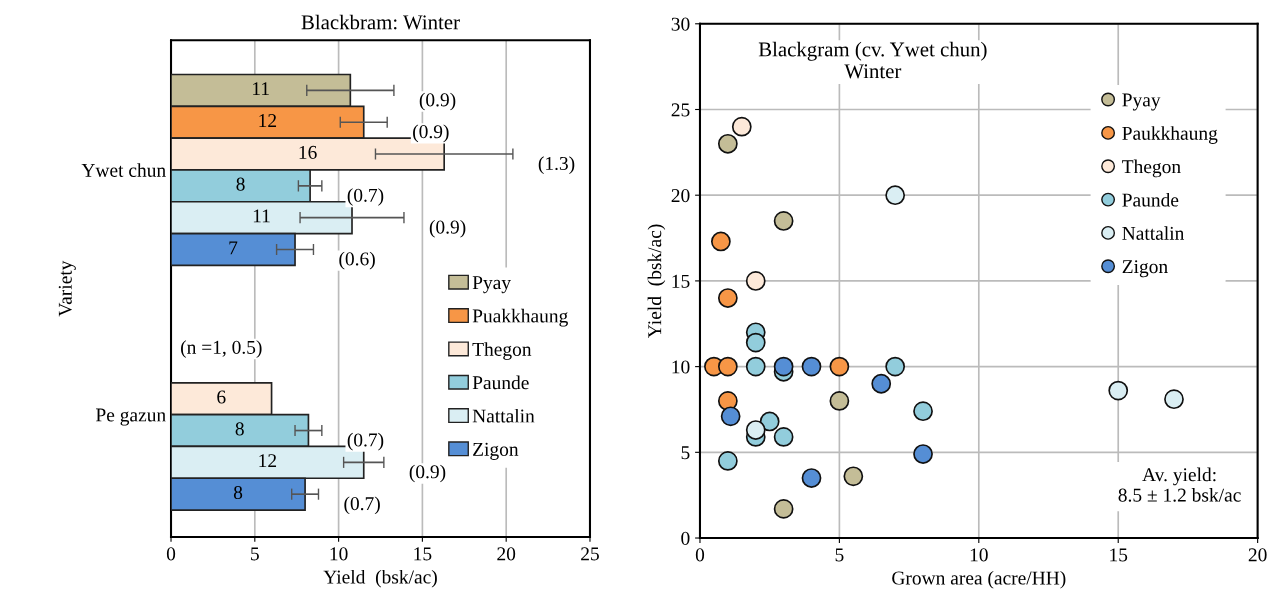 The width and height of the screenshot is (1282, 610). I want to click on legend-label: Puakkhaung, so click(520, 317).